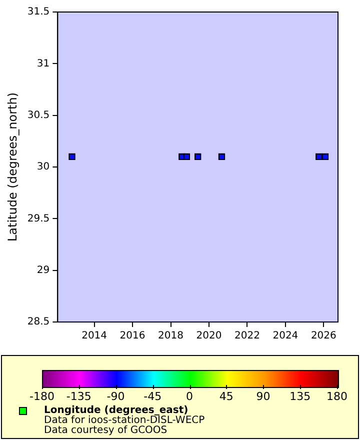 The width and height of the screenshot is (360, 440). What do you see at coordinates (106, 430) in the screenshot?
I see `text: Data courtesy of GCOOS` at bounding box center [106, 430].